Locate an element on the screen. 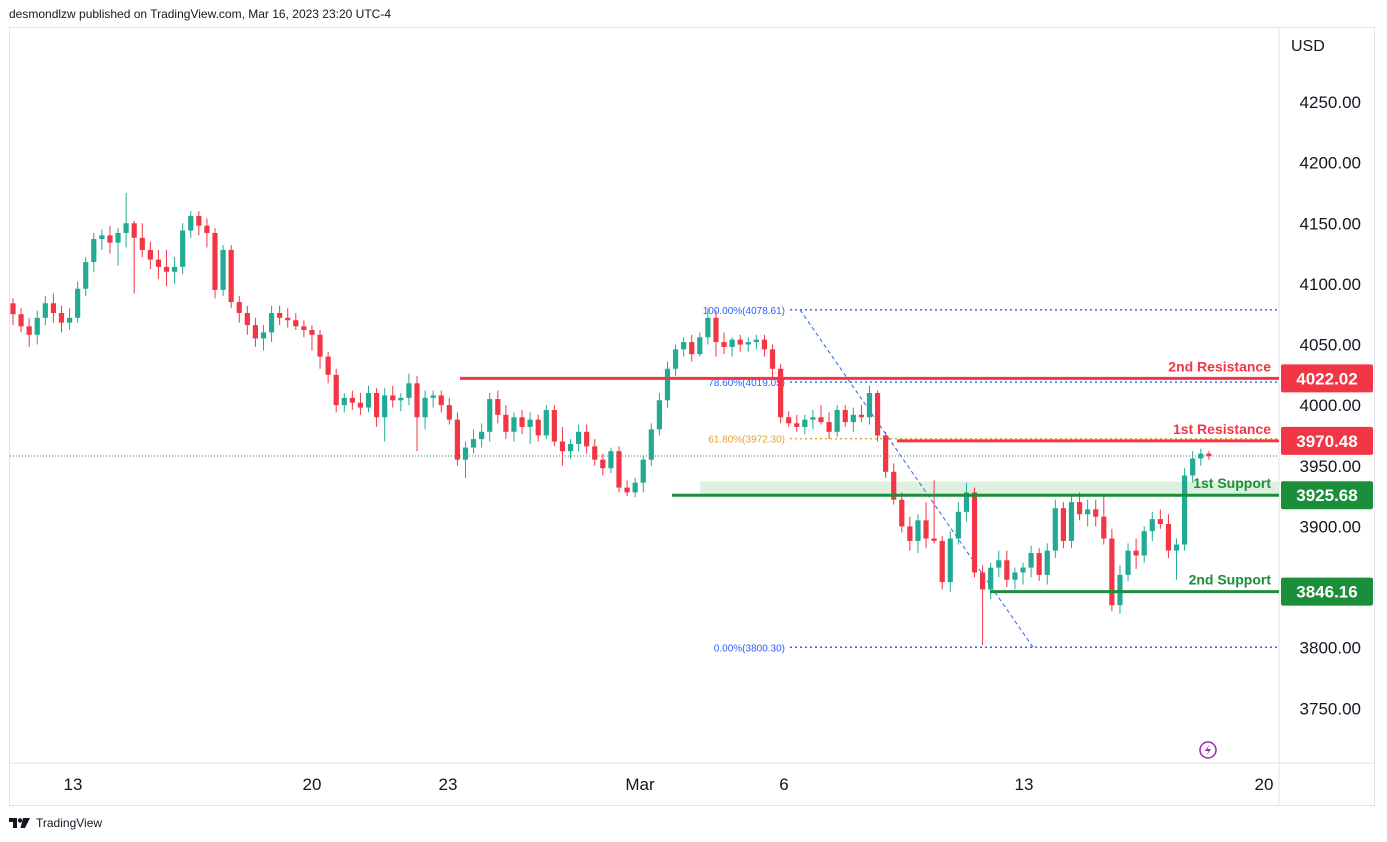 The width and height of the screenshot is (1387, 842). fib-level-label: 0.00%(3800.30) is located at coordinates (749, 648).